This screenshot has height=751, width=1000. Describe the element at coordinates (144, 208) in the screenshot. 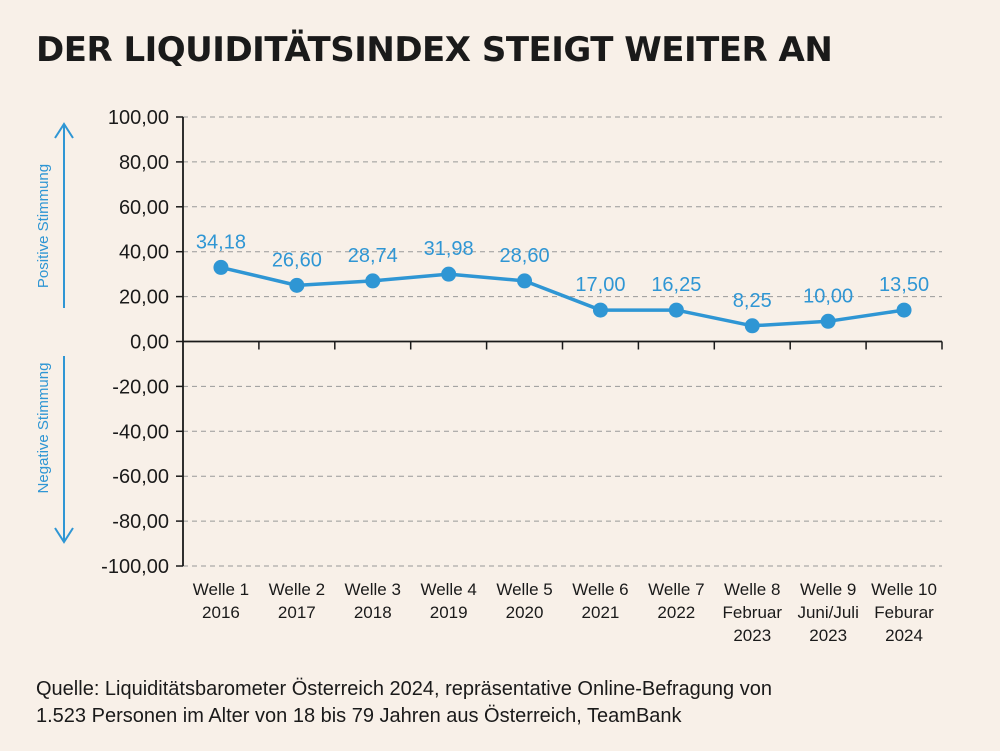

I see `y-tick-label: 60,00` at that location.